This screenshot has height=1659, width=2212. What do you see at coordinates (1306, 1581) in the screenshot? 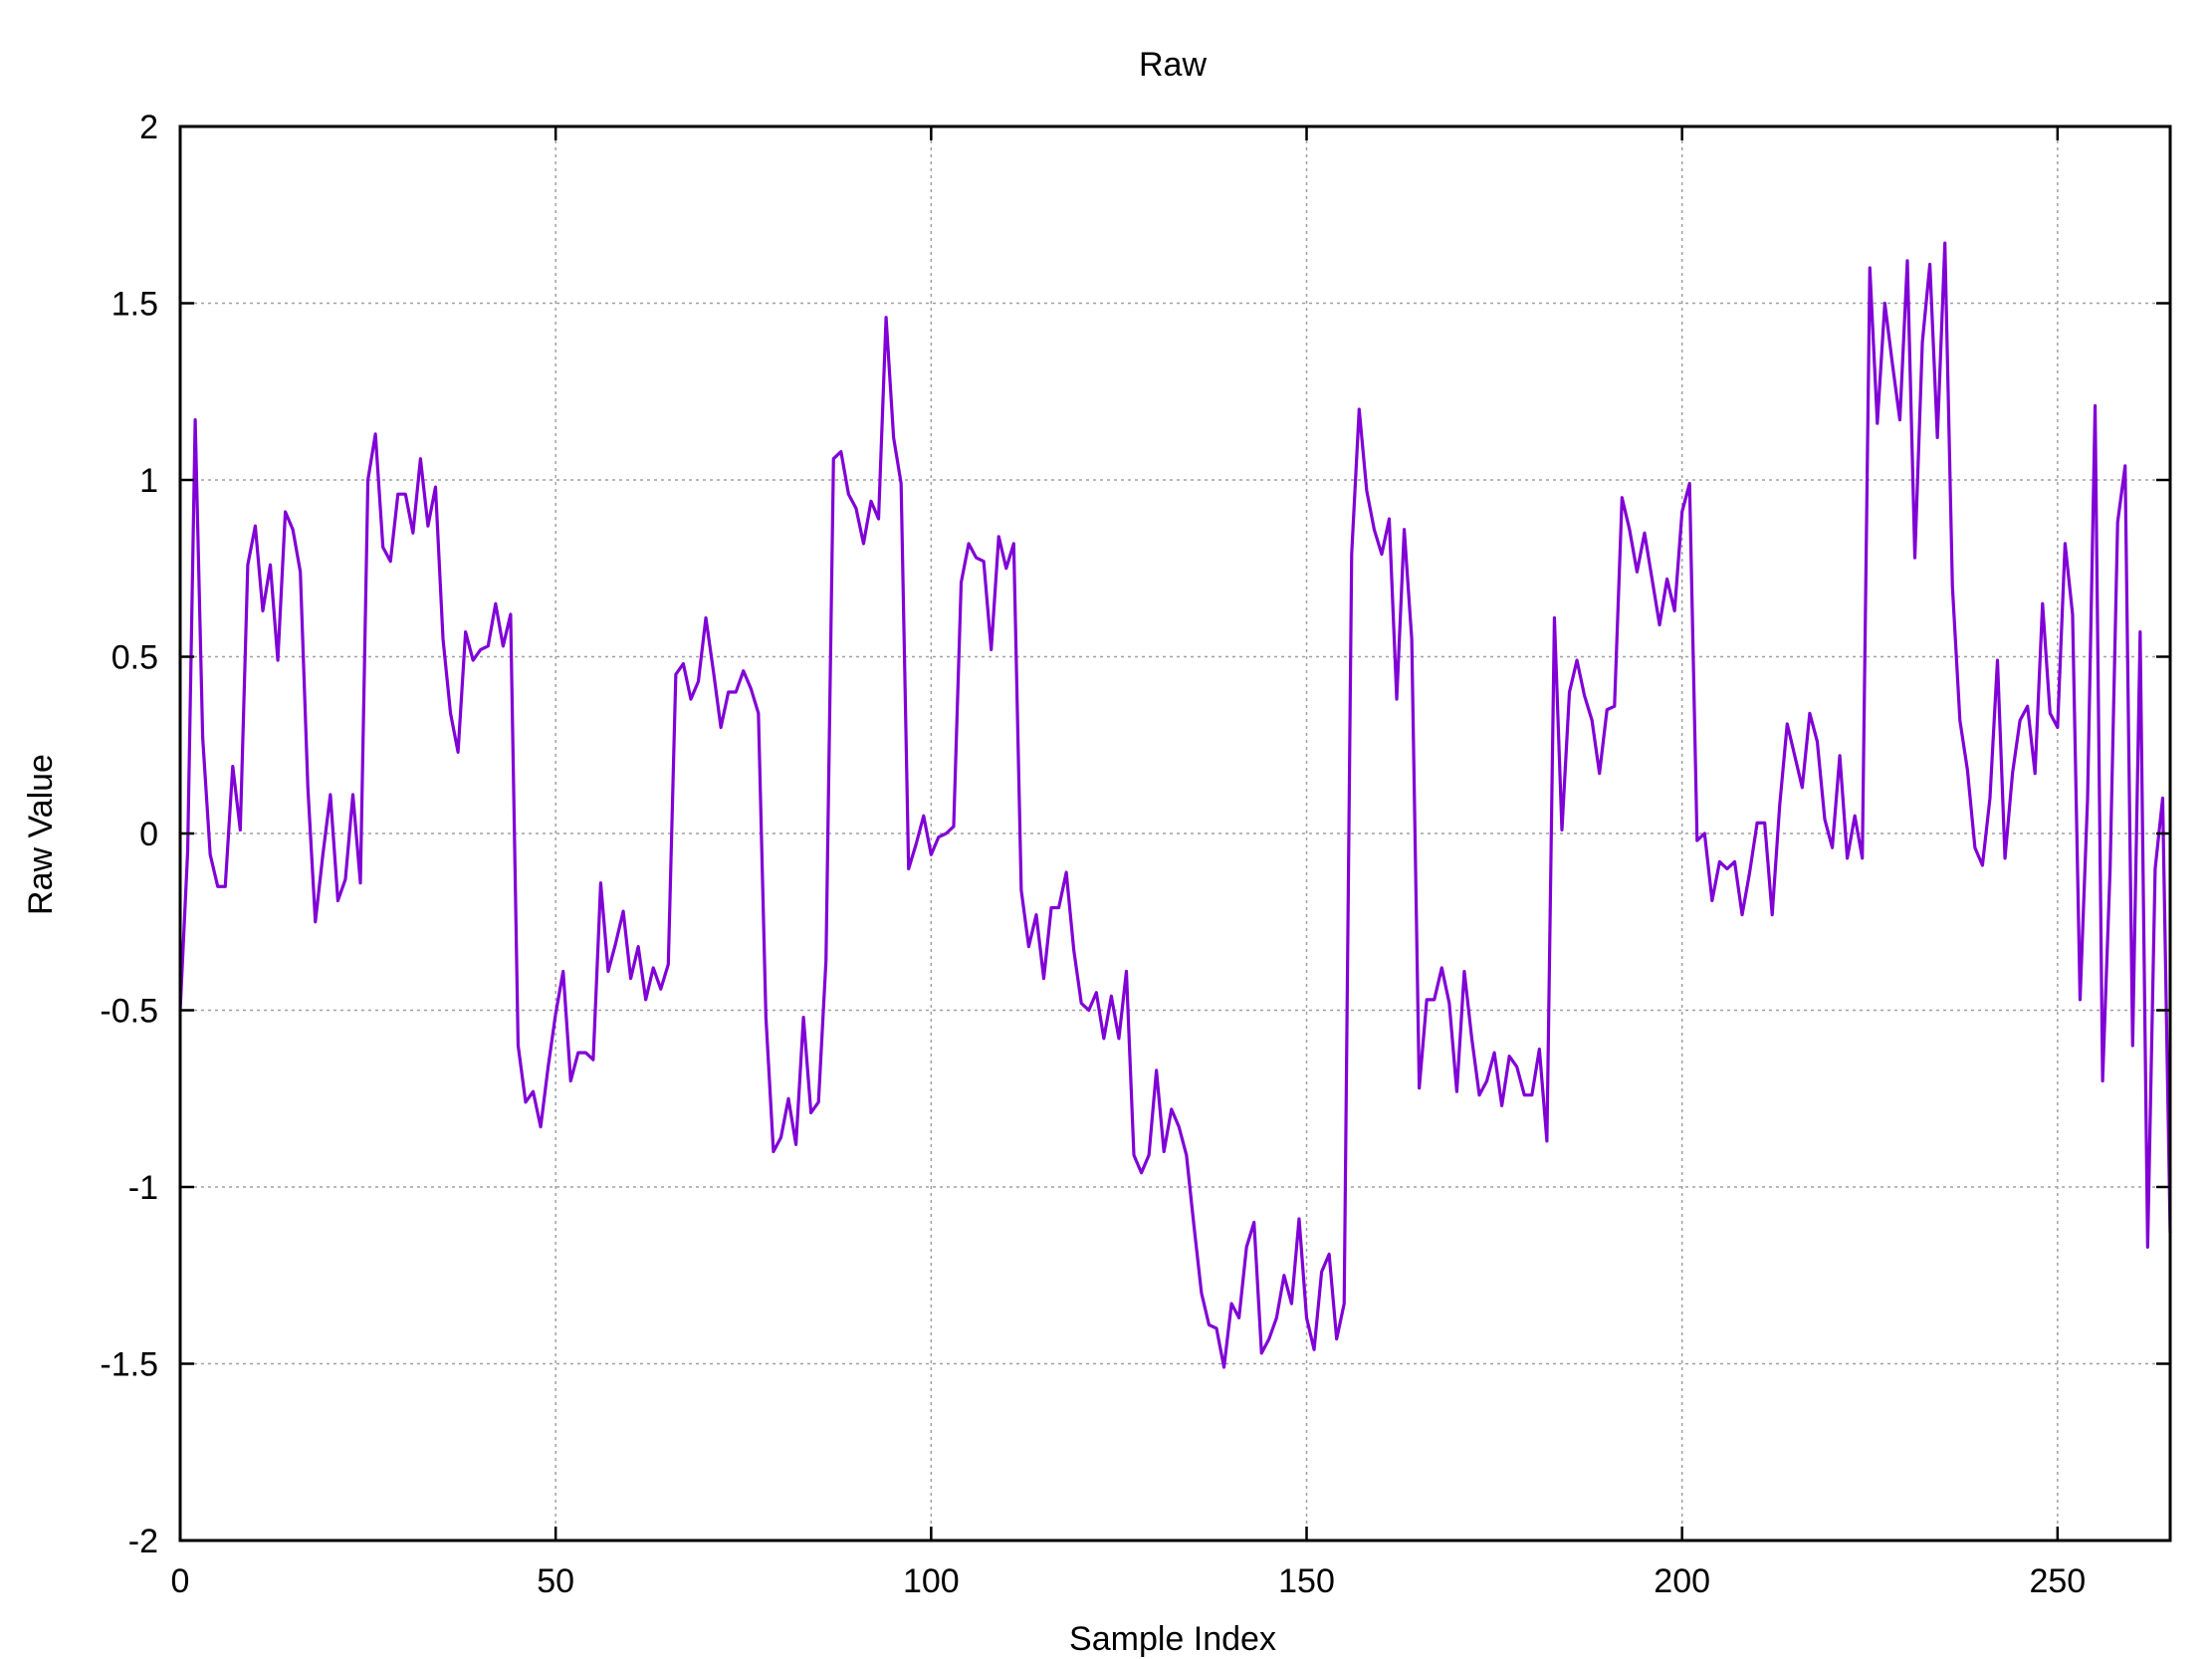
I see `x-tick-label: 150` at bounding box center [1306, 1581].